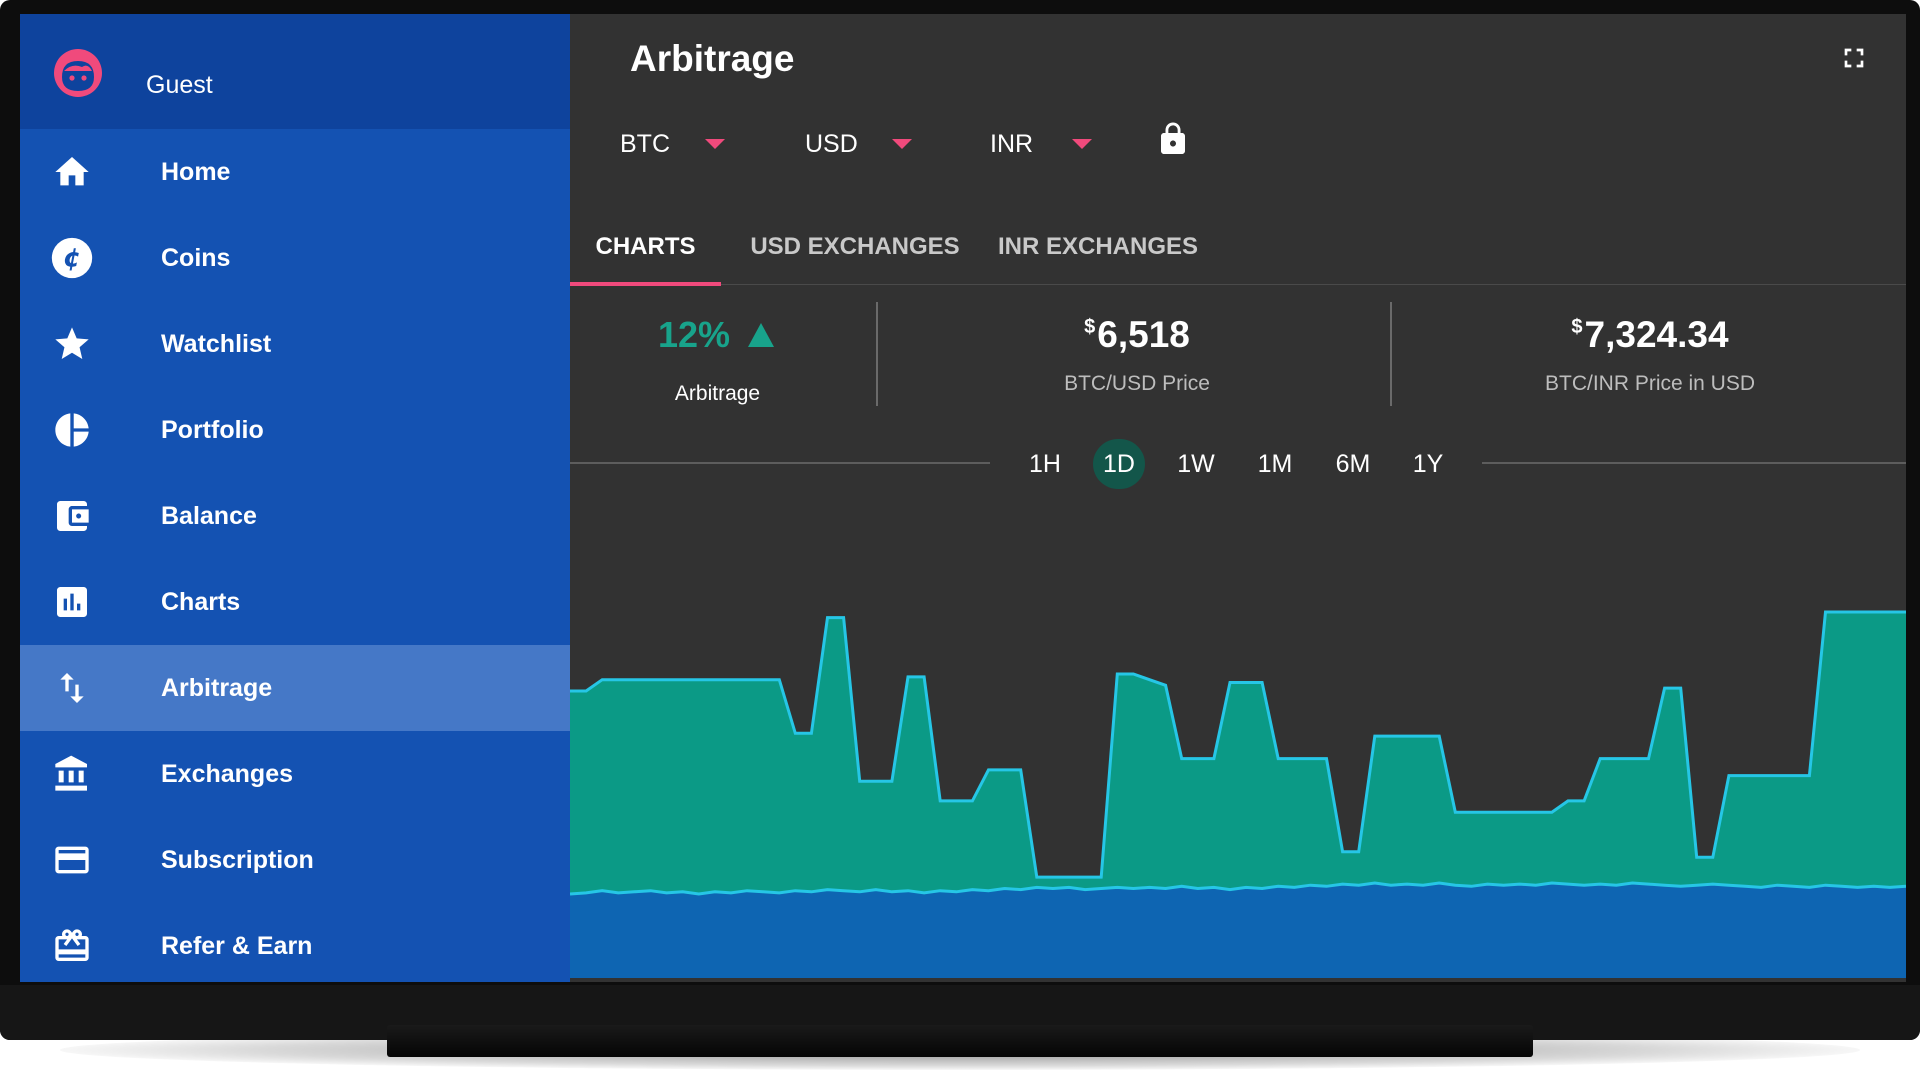 The width and height of the screenshot is (1920, 1080). What do you see at coordinates (694, 334) in the screenshot?
I see `arbitrage-percent-value: 12%` at bounding box center [694, 334].